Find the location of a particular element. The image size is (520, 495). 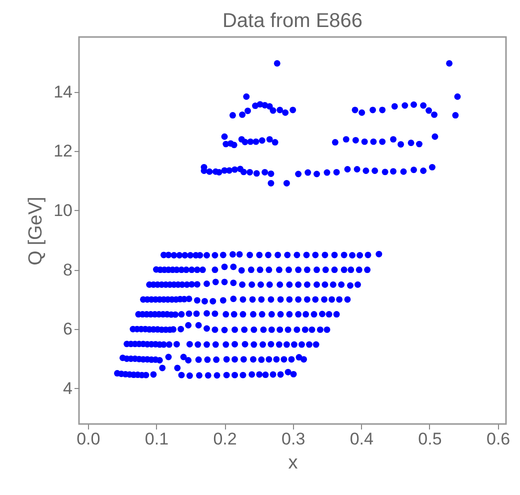

y-axis-title: Q [GeV] is located at coordinates (36, 231).